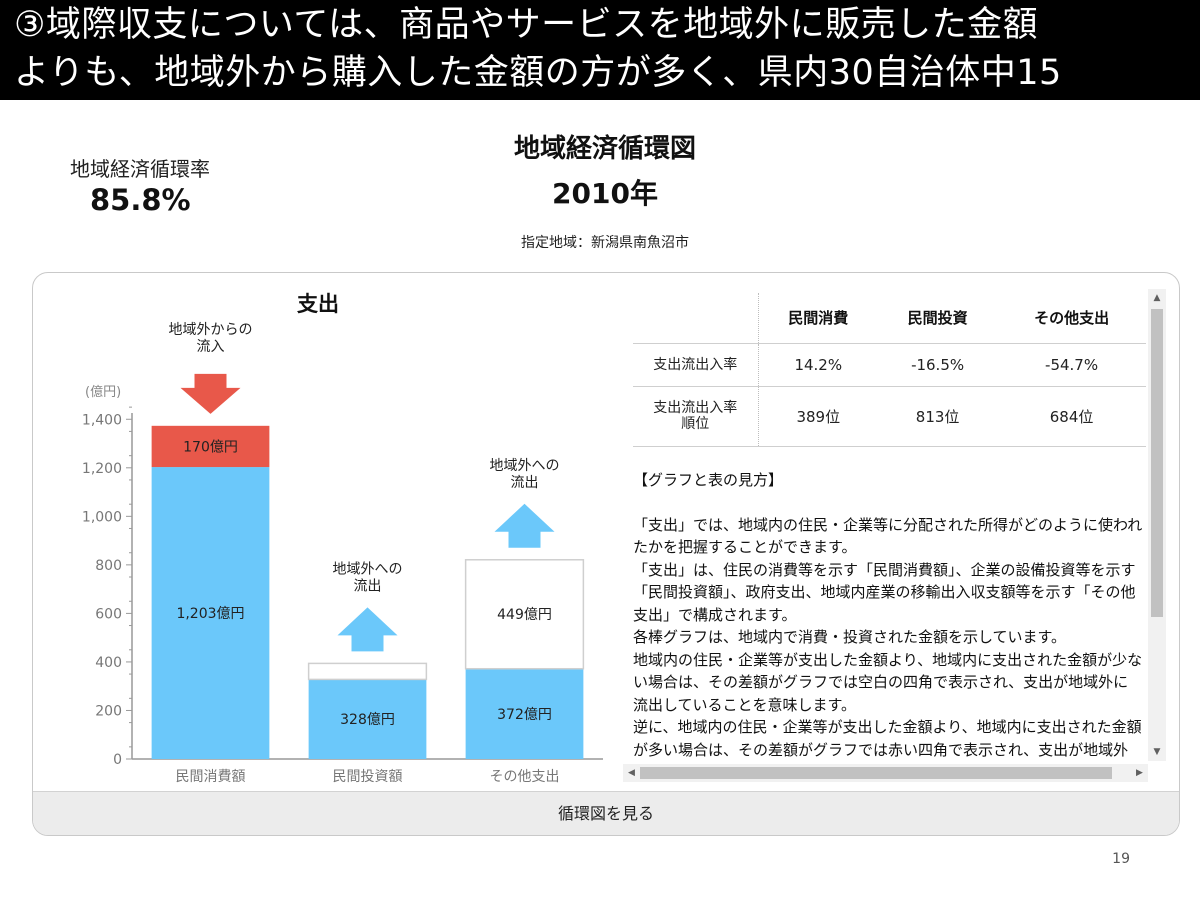 This screenshot has height=900, width=1200. Describe the element at coordinates (606, 813) in the screenshot. I see `view-circulation-button: 循環図を見る` at that location.